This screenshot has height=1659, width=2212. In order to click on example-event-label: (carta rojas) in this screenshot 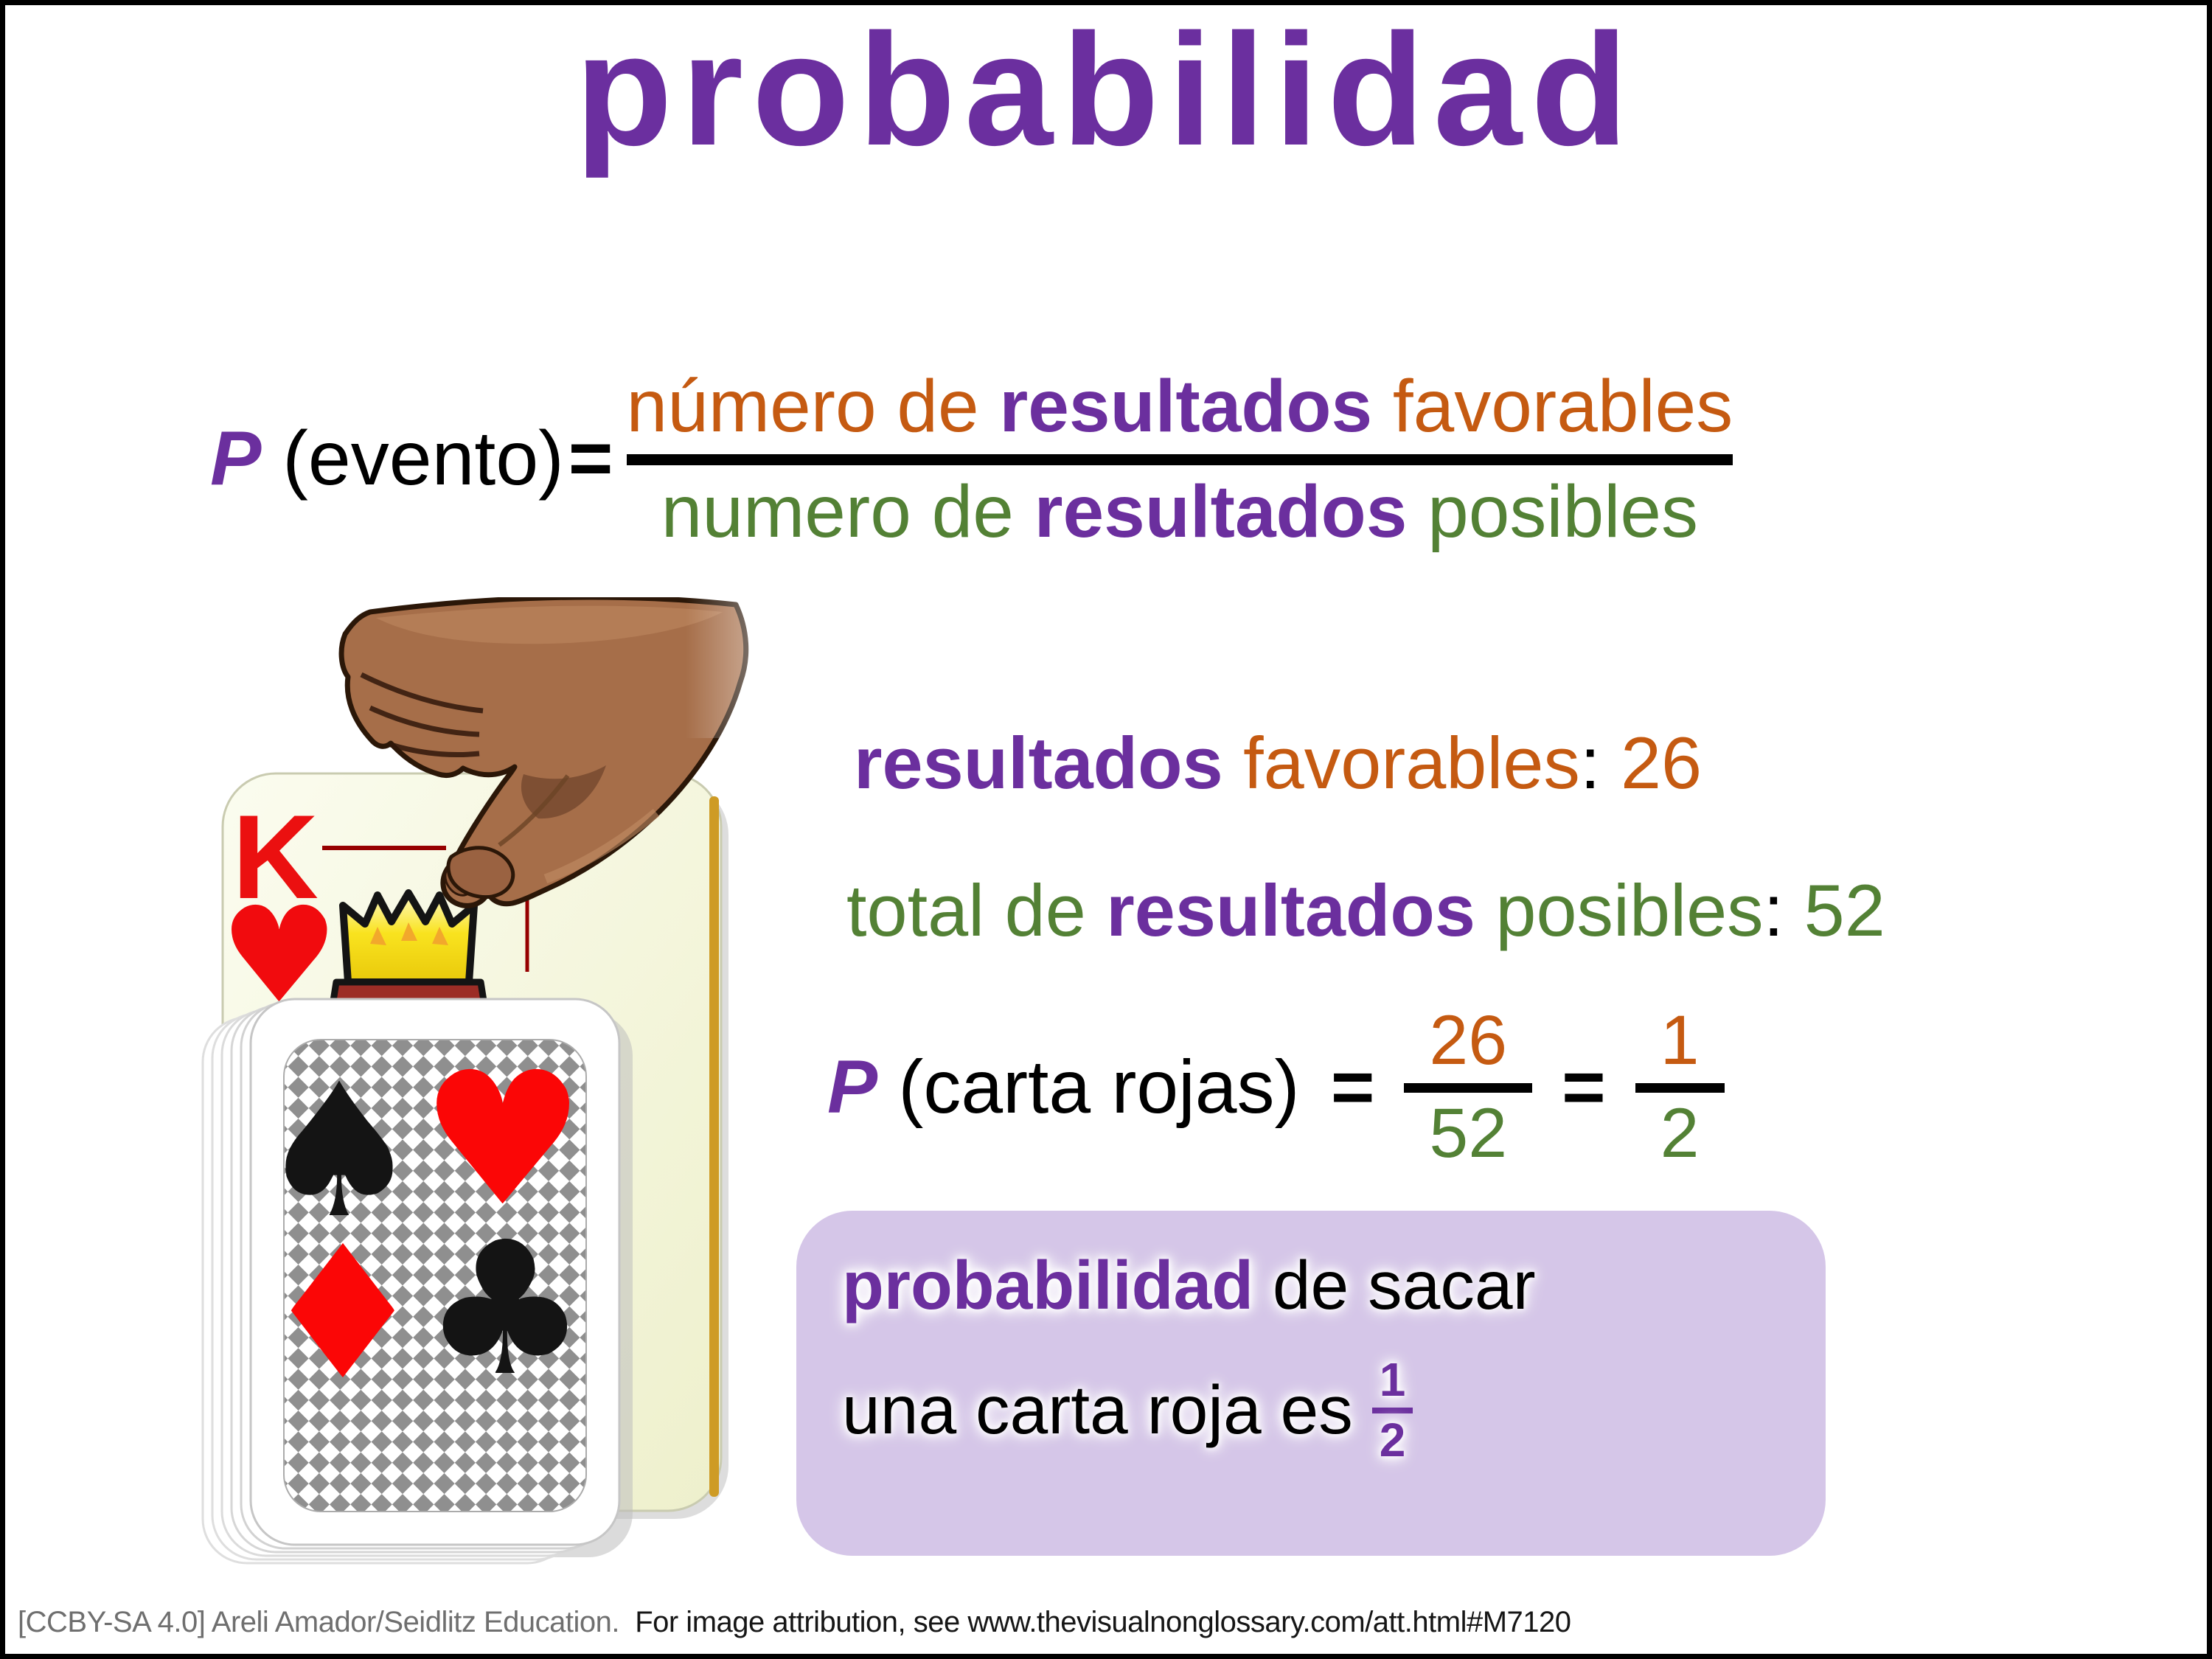, I will do `click(1099, 1086)`.